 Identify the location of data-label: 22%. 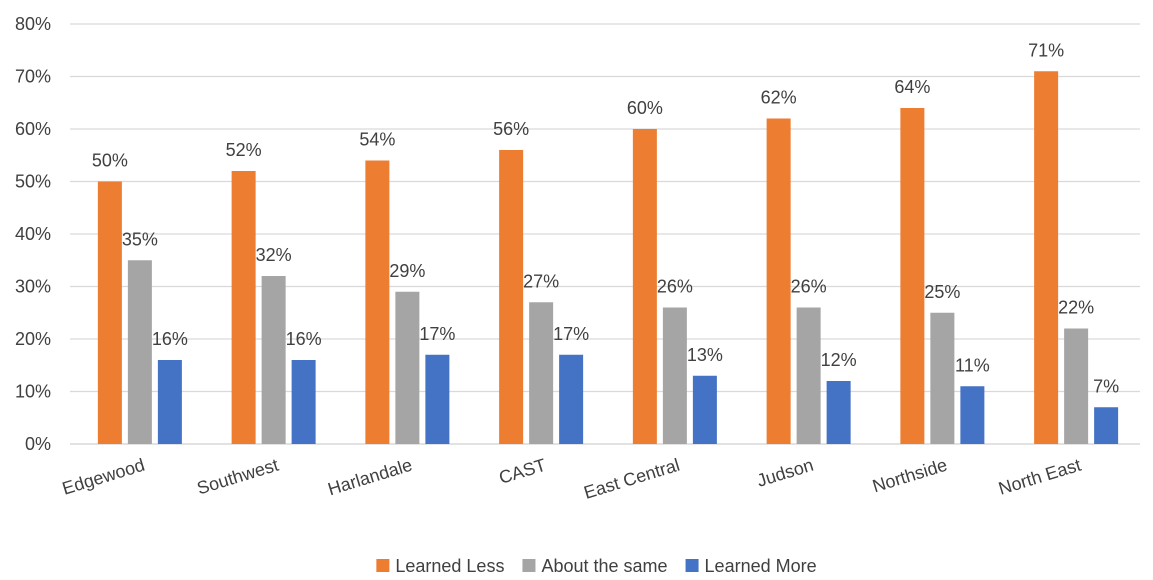
(1076, 308).